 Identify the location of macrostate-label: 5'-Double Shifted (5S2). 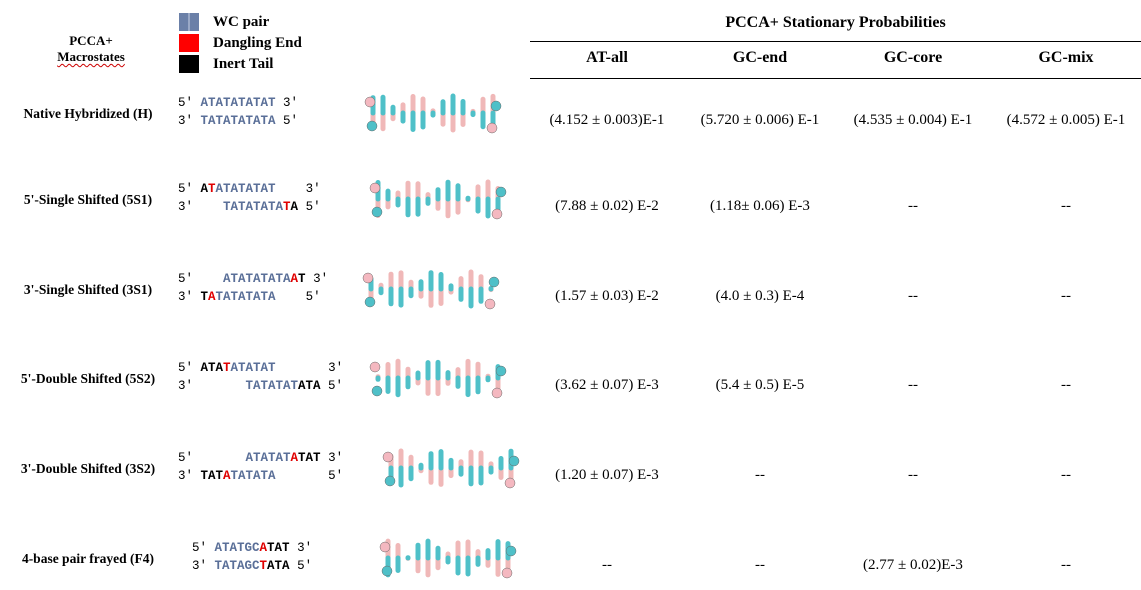
(88, 378).